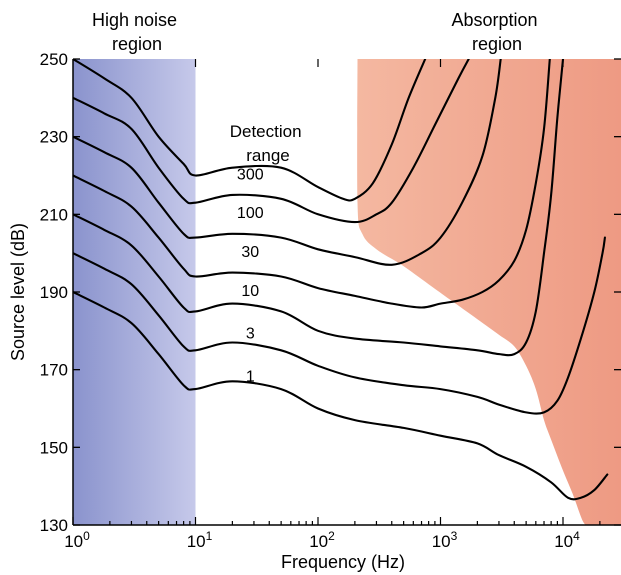 This screenshot has height=575, width=621. Describe the element at coordinates (250, 213) in the screenshot. I see `curve-label-100: 100` at that location.